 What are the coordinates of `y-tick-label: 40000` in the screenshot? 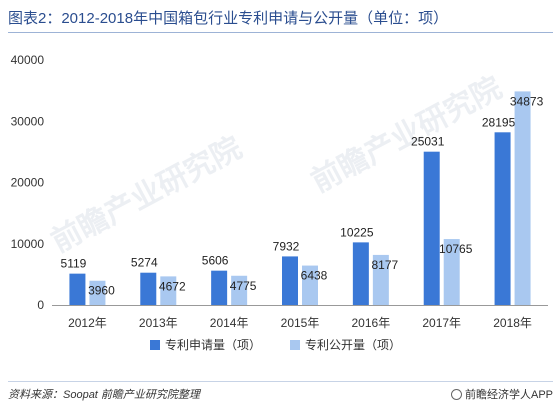 It's located at (28, 60).